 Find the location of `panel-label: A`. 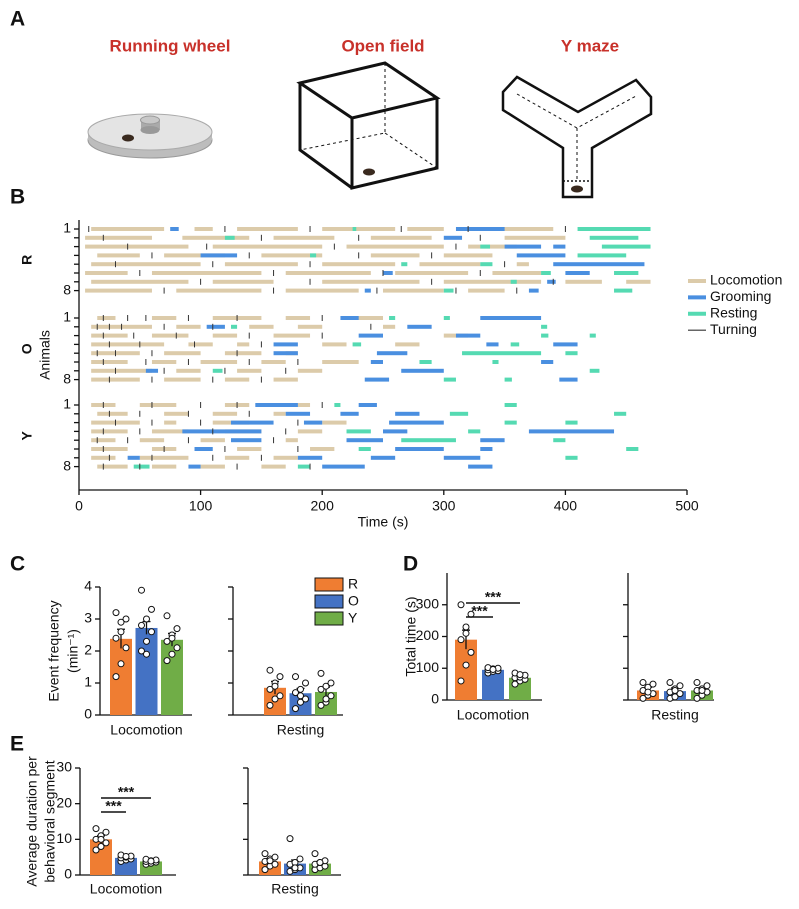

panel-label: A is located at coordinates (17, 19).